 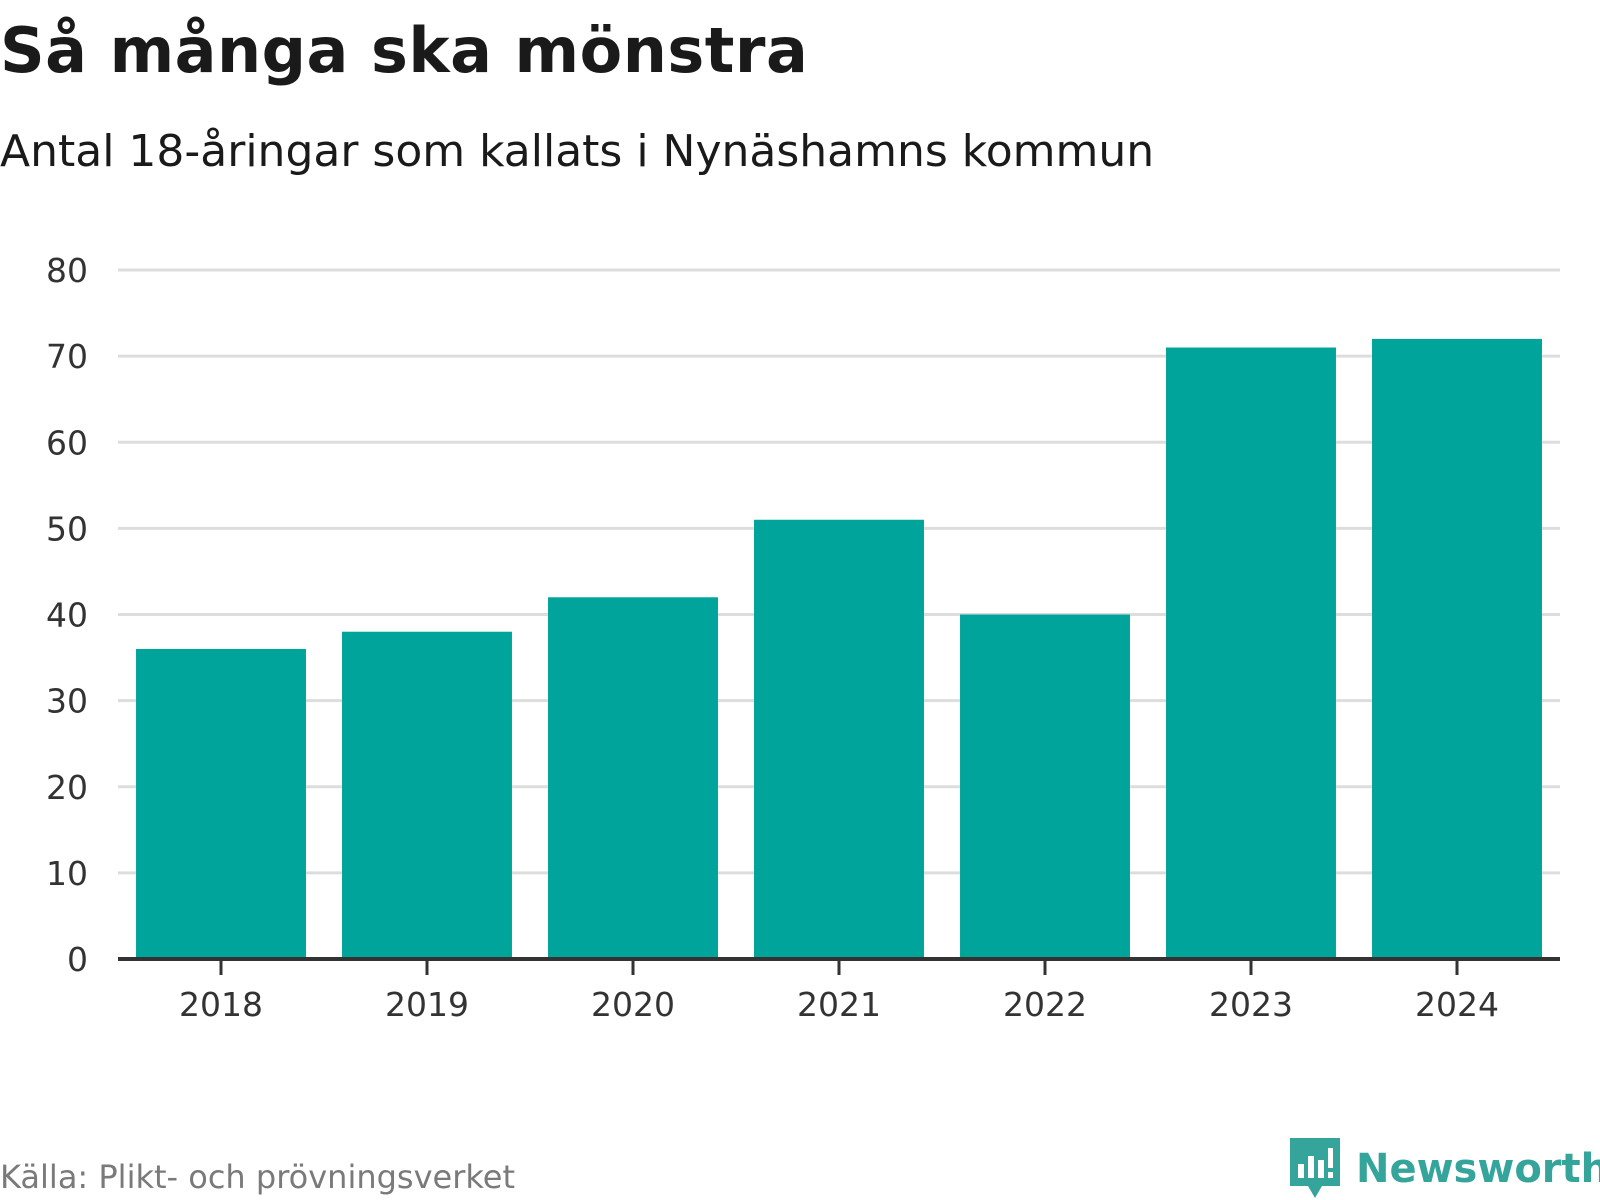 I want to click on bar-2019, so click(x=427, y=795).